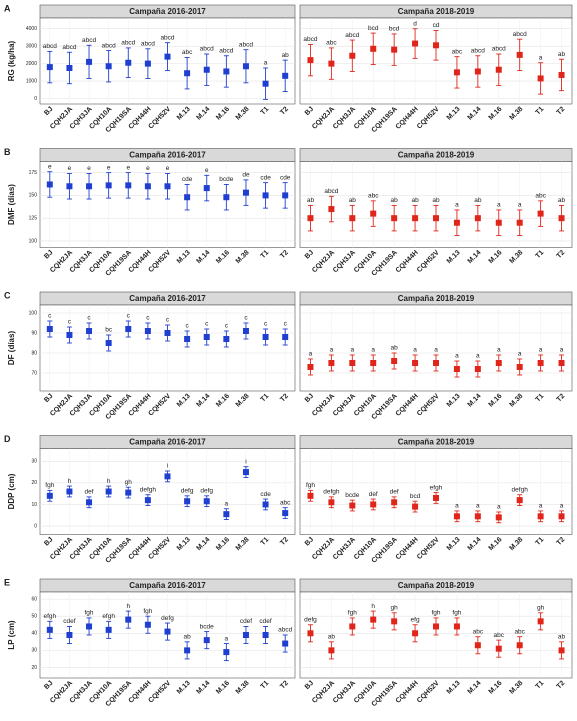 This screenshot has height=721, width=577. Describe the element at coordinates (33, 241) in the screenshot. I see `y-tick-label: 100` at that location.